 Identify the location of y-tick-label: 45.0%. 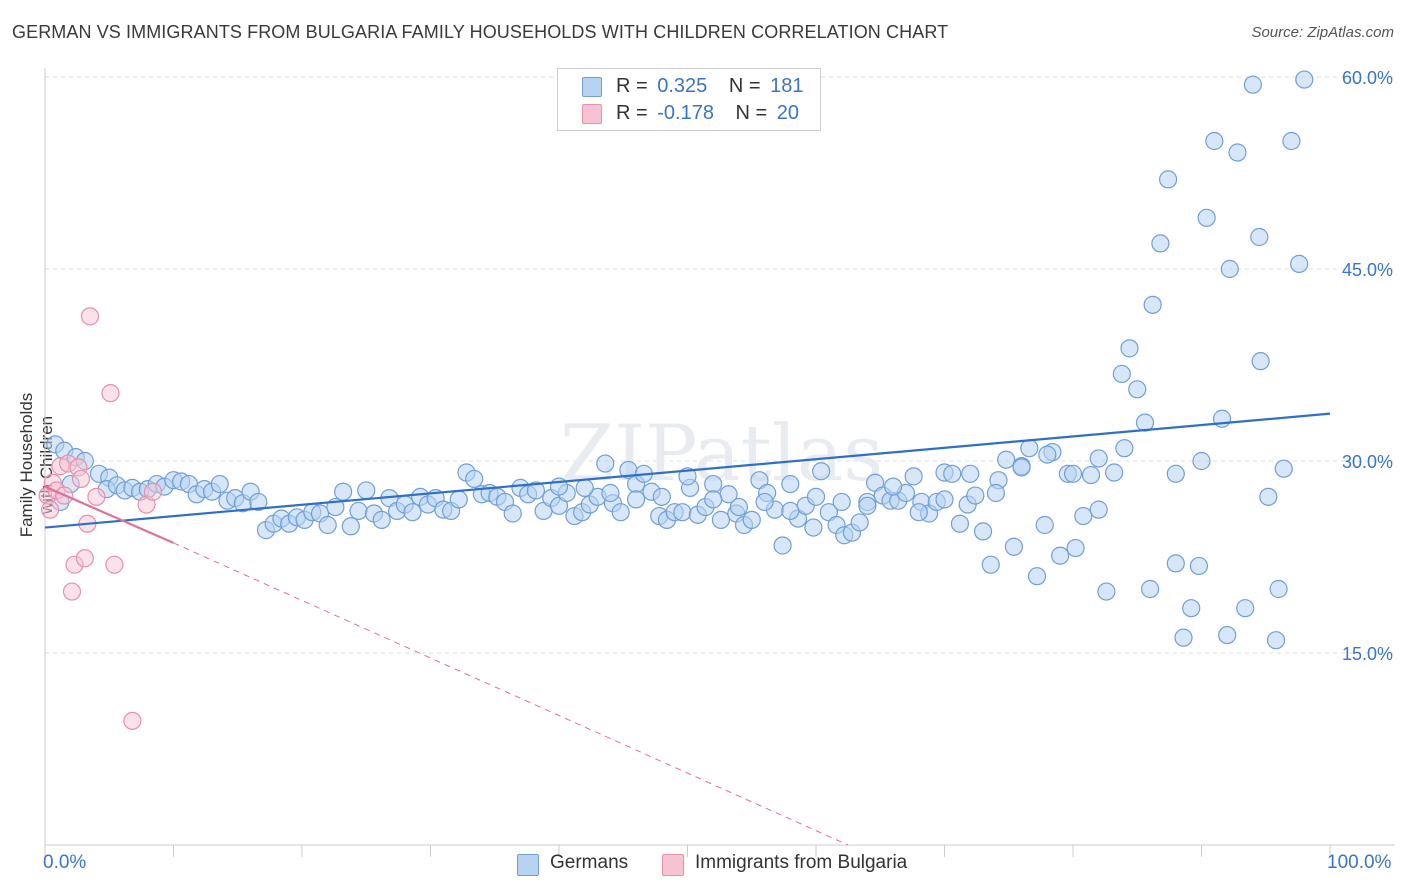
(1367, 270).